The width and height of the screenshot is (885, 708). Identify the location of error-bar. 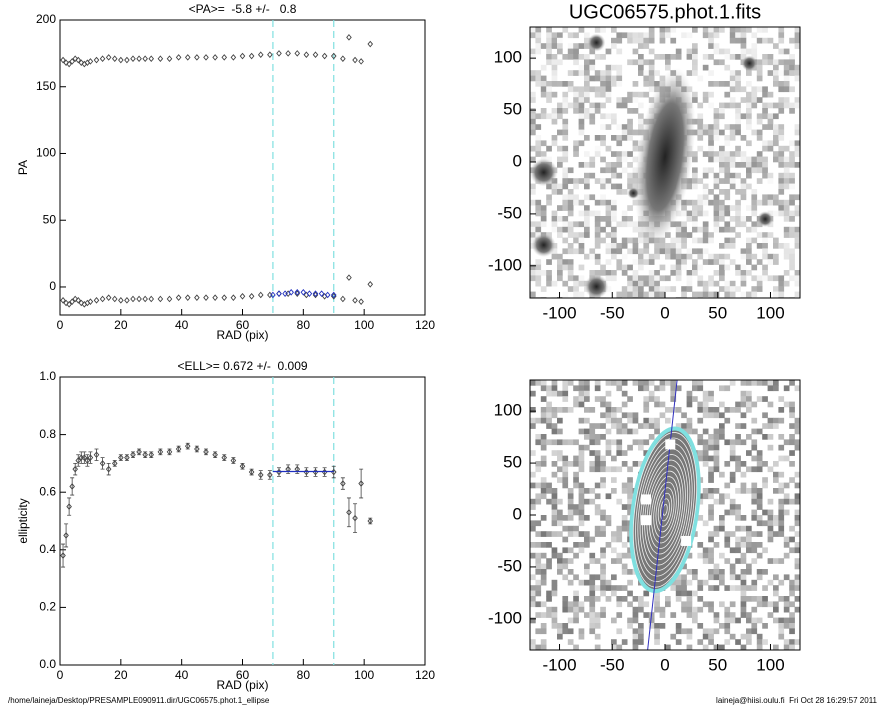
(361, 483).